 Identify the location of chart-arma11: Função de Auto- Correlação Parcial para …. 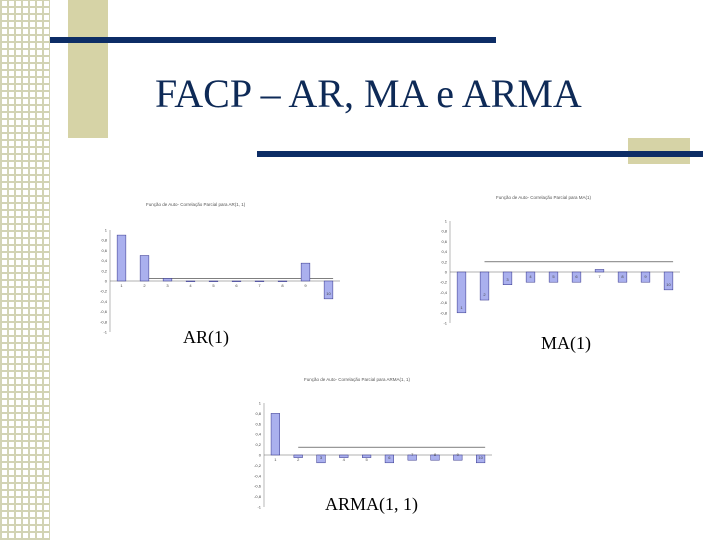
(373, 443).